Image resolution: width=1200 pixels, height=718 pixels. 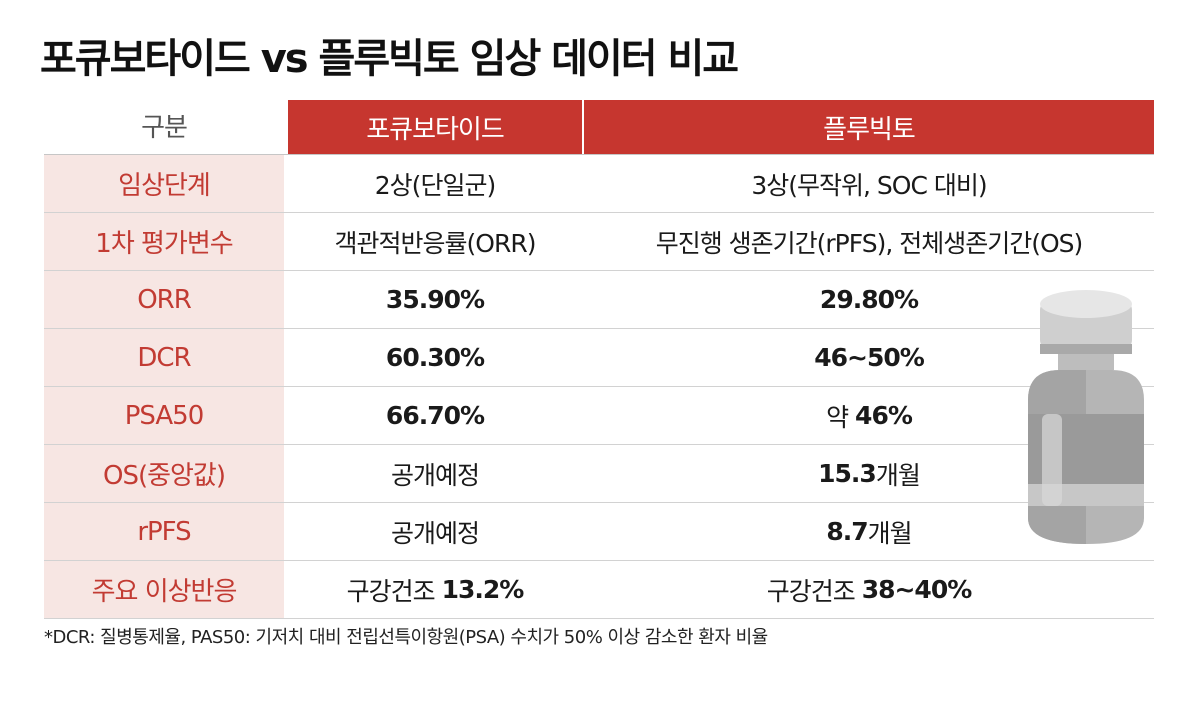 I want to click on table-row: 주요 이상반응 구강건조 13.2% 구강건조 38~40%, so click(x=599, y=590).